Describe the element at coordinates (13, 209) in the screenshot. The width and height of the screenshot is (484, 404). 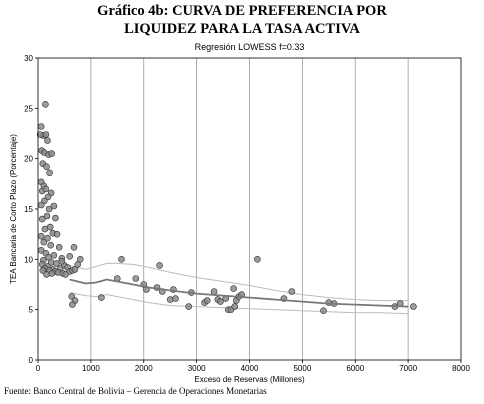
I see `y-axis-label: TEA Bancaria de Corto Plazo (Porcentaje)` at that location.